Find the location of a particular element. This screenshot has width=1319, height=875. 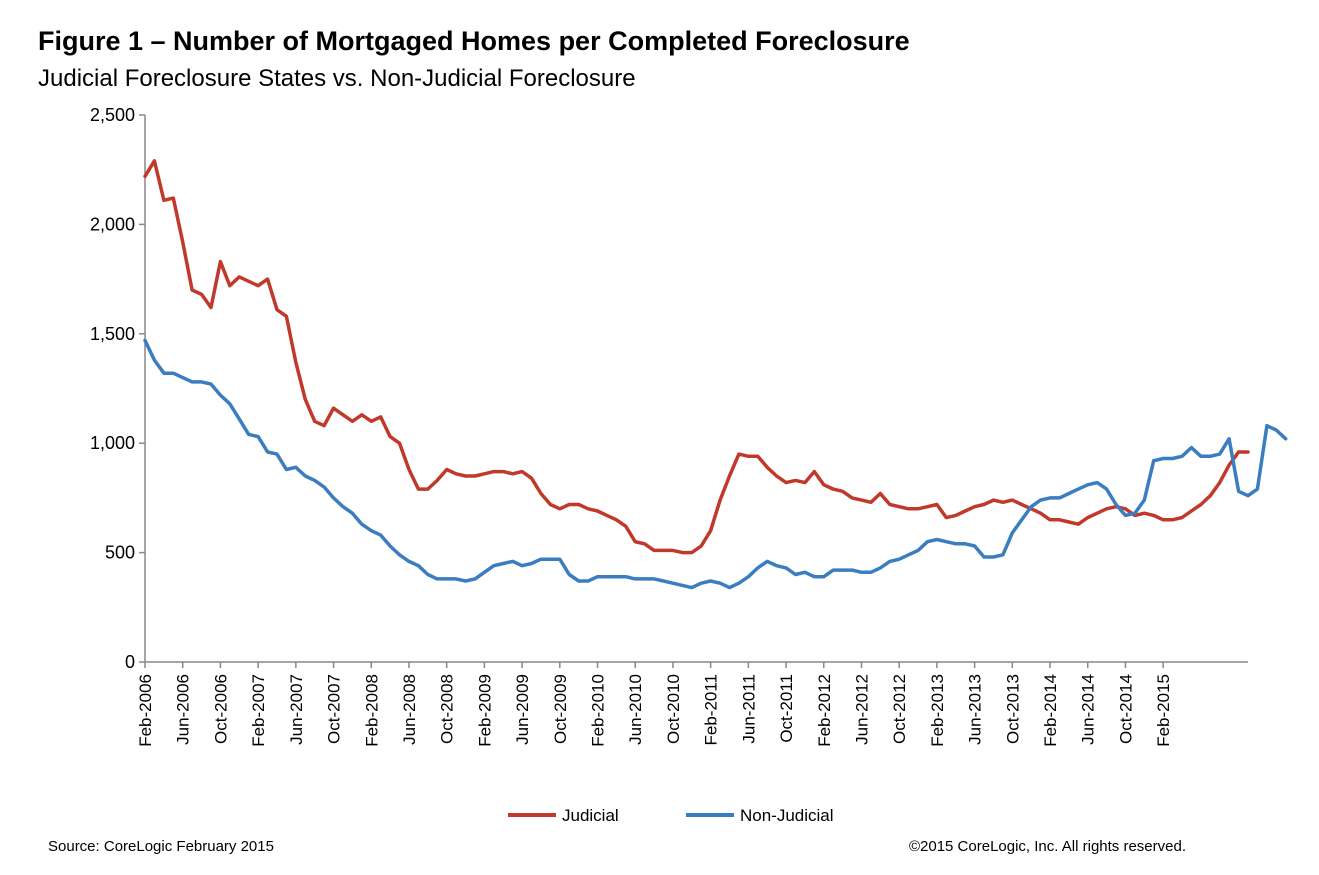

x-tick-label: Oct-2007 is located at coordinates (334, 709).